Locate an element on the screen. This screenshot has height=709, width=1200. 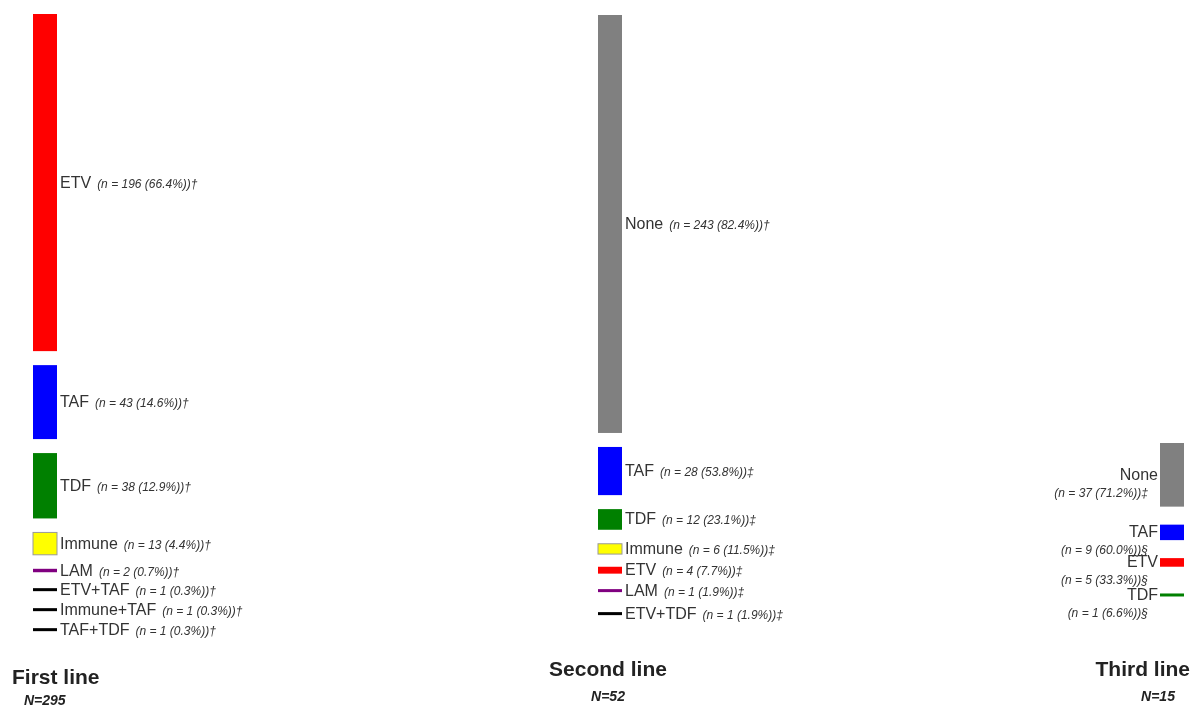
category-label: ETV+TAF is located at coordinates (95, 589).